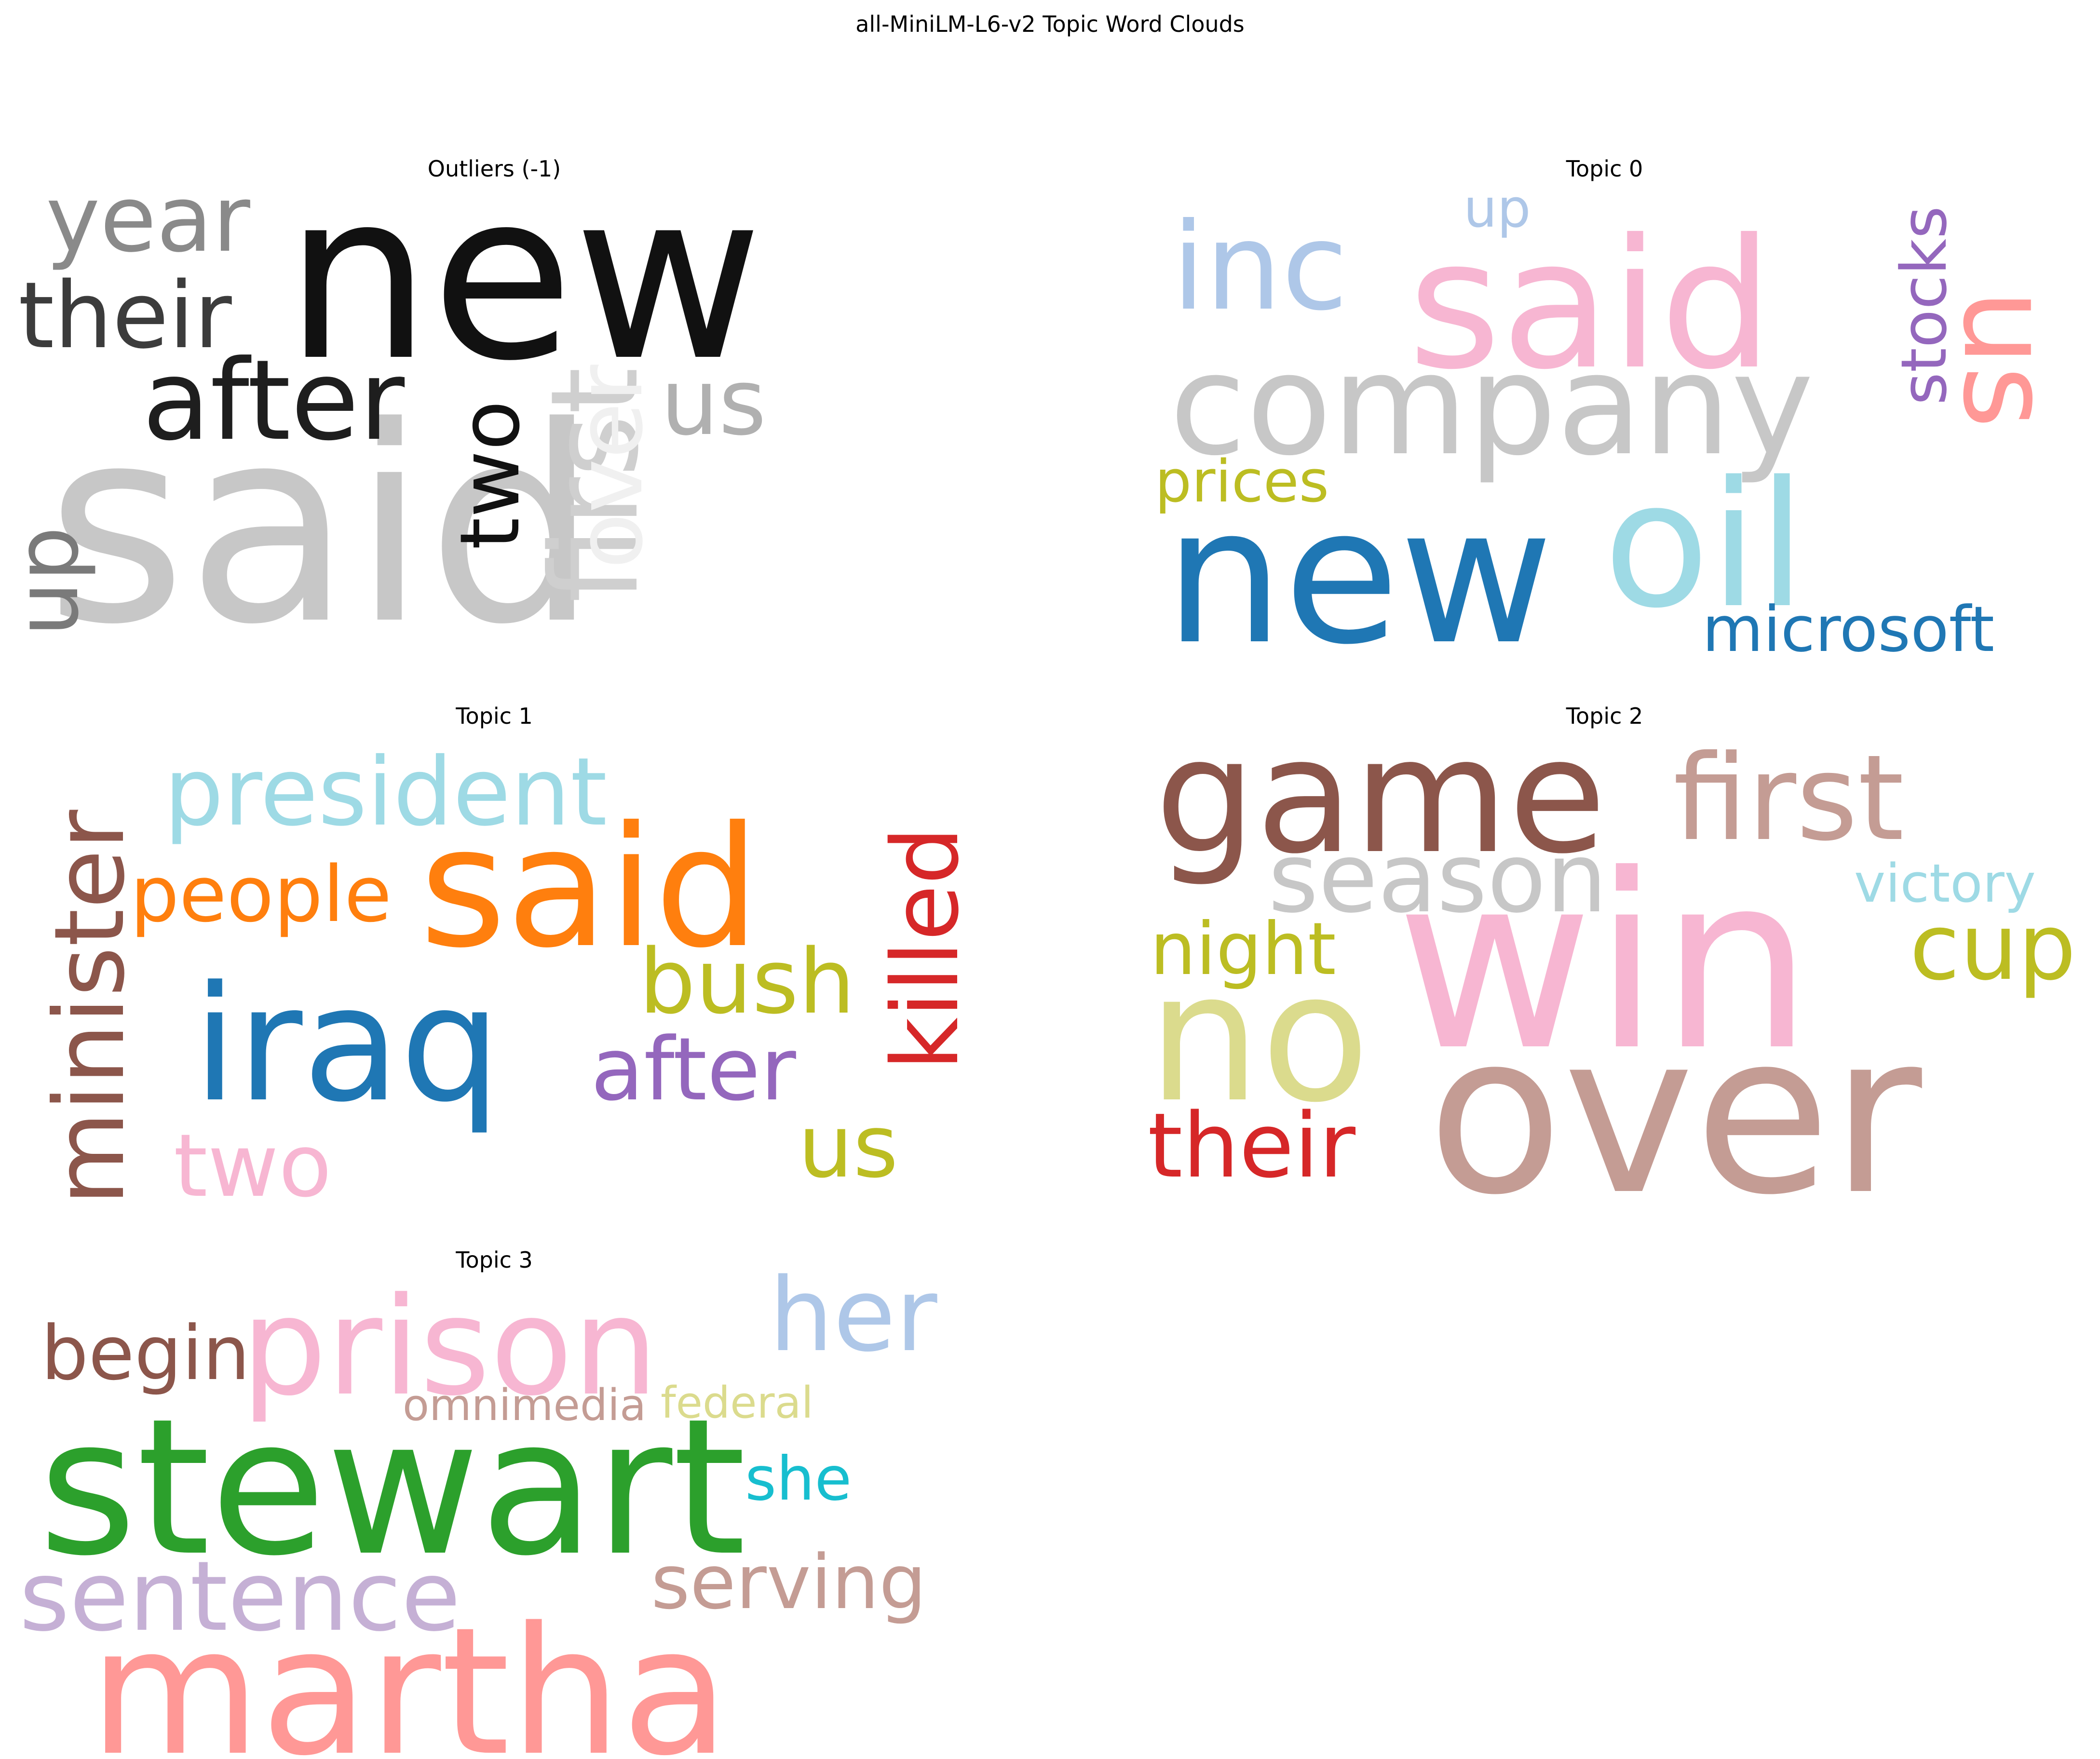  Describe the element at coordinates (148, 219) in the screenshot. I see `cloud-word: year` at that location.